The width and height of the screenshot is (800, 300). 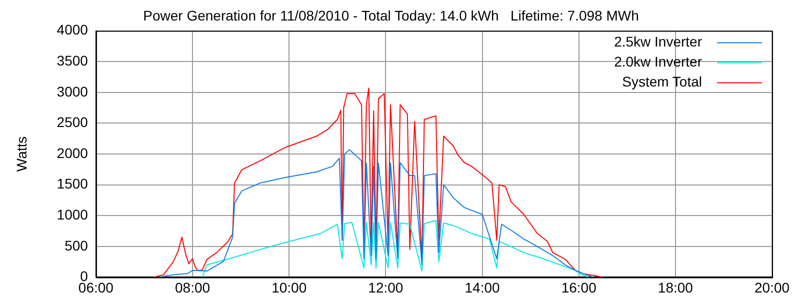 What do you see at coordinates (72, 30) in the screenshot?
I see `y-tick-label: 4000` at bounding box center [72, 30].